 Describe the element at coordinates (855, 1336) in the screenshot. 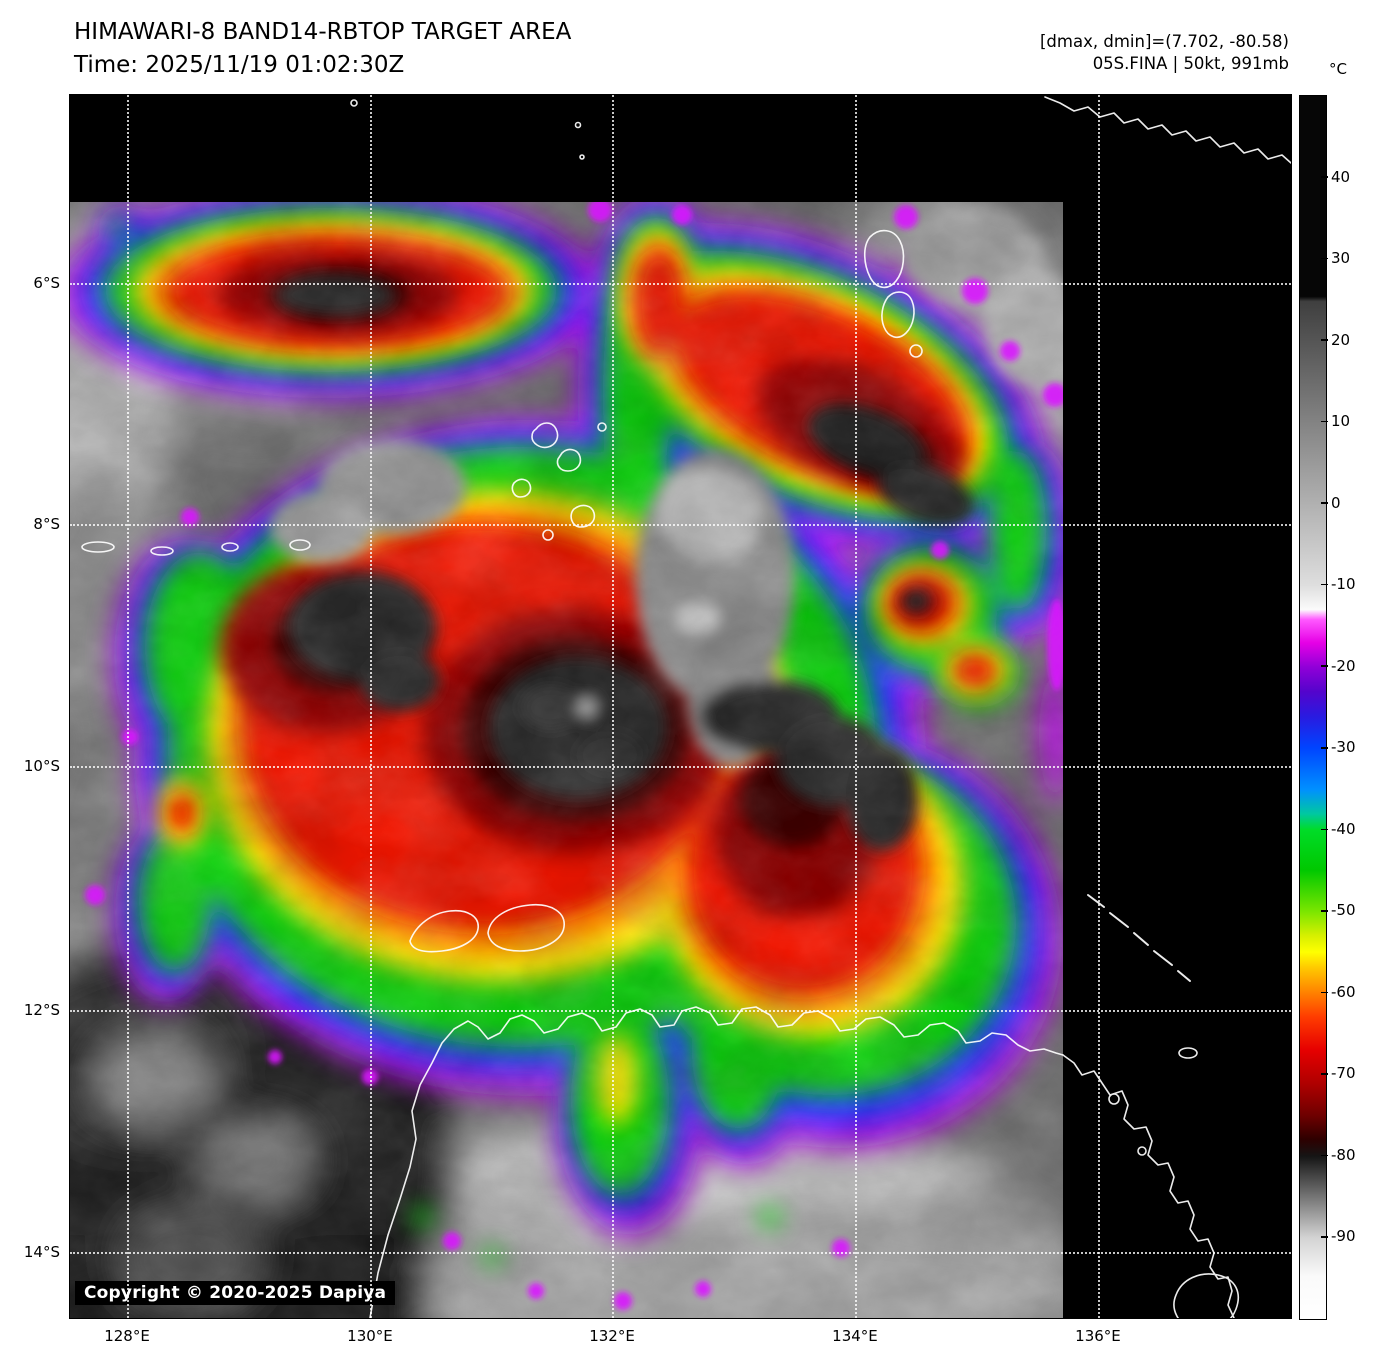

I see `x-axis-tick-label: 134°E` at that location.